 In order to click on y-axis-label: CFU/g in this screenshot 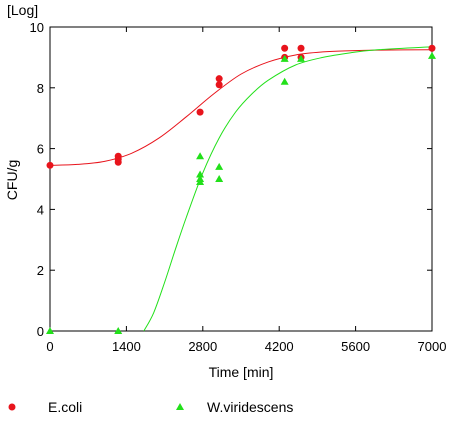, I will do `click(12, 180)`.